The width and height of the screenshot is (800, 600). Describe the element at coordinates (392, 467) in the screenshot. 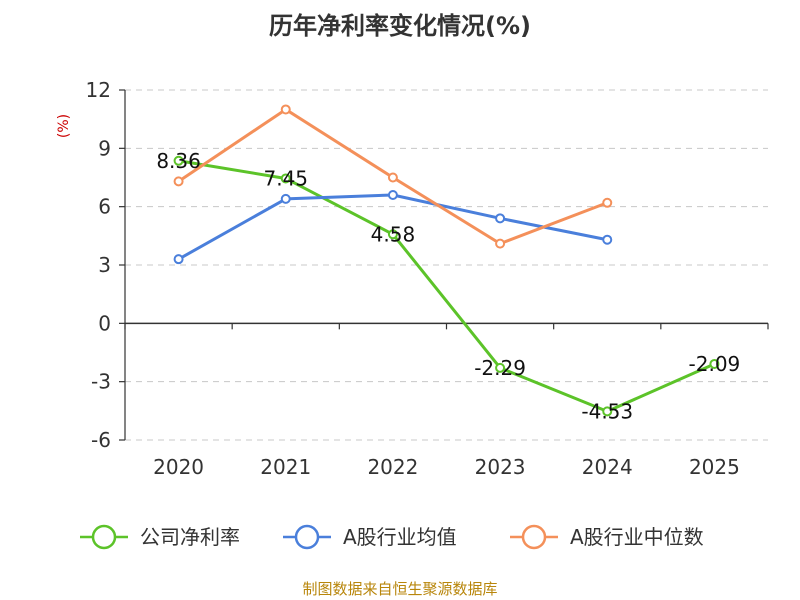

I see `x-tick-label: 2022` at that location.